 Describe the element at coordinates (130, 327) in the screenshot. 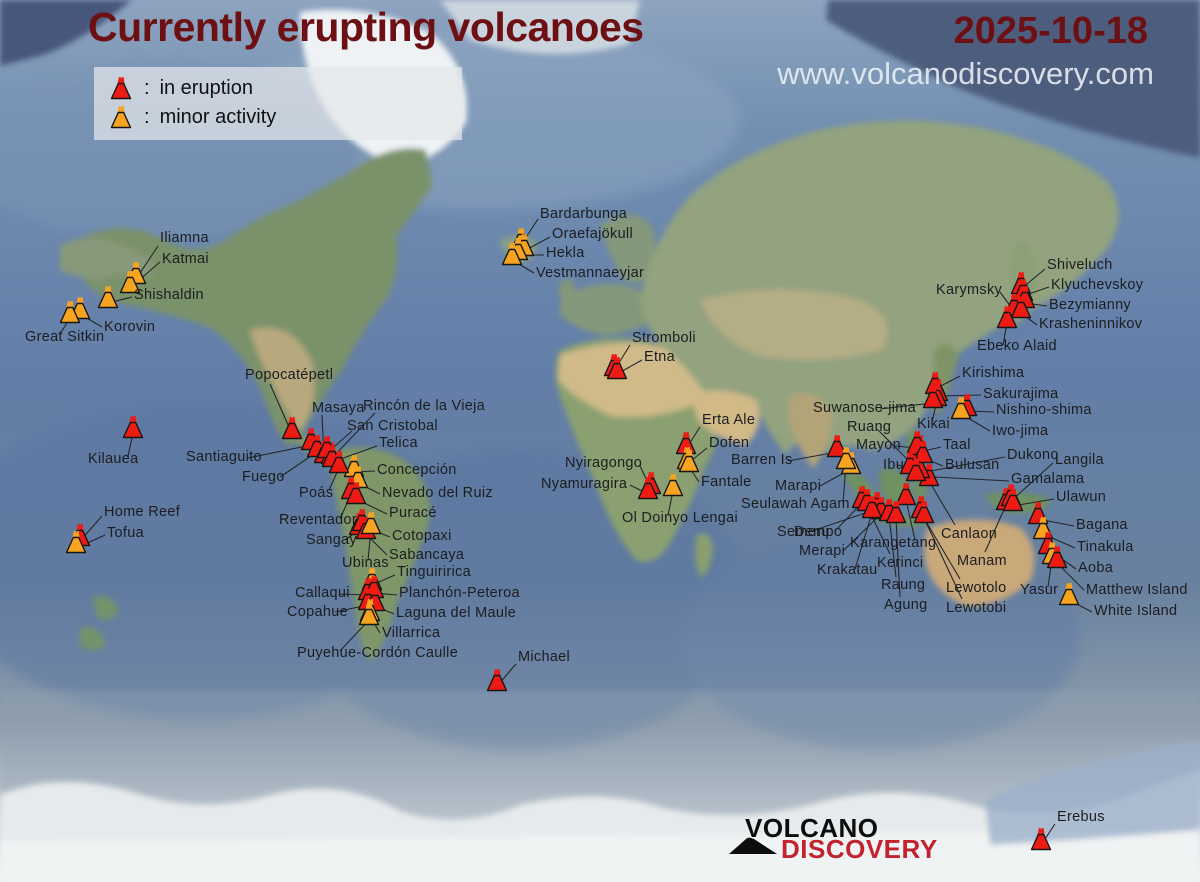

I see `volcano-label-korovin: Korovin` at that location.